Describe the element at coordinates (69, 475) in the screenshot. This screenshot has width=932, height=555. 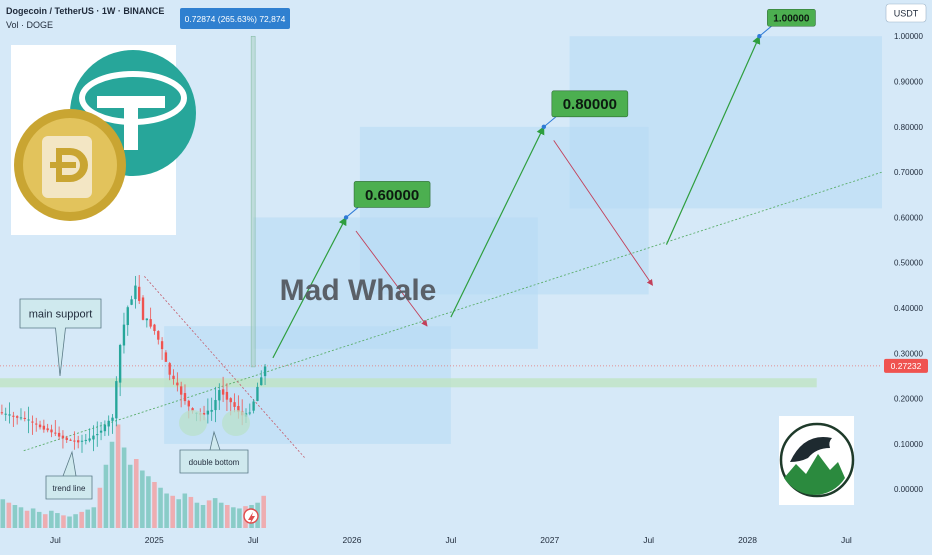
I see `trend-line-callout: trend line` at that location.